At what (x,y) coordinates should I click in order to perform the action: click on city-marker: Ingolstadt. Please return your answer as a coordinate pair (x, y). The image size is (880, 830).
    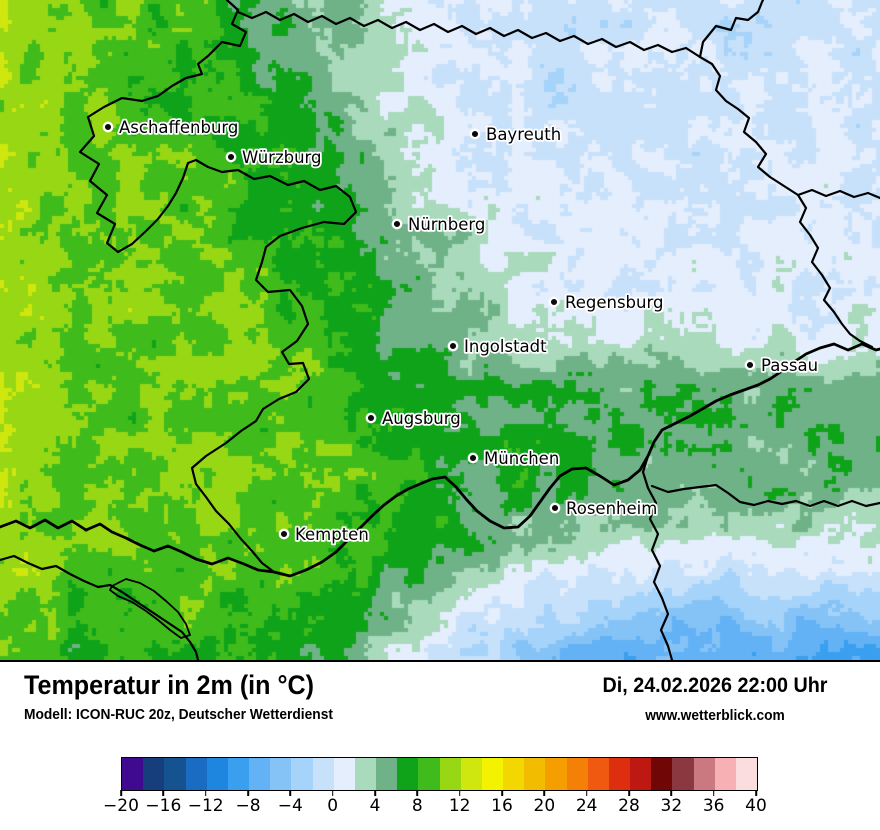
    Looking at the image, I should click on (498, 346).